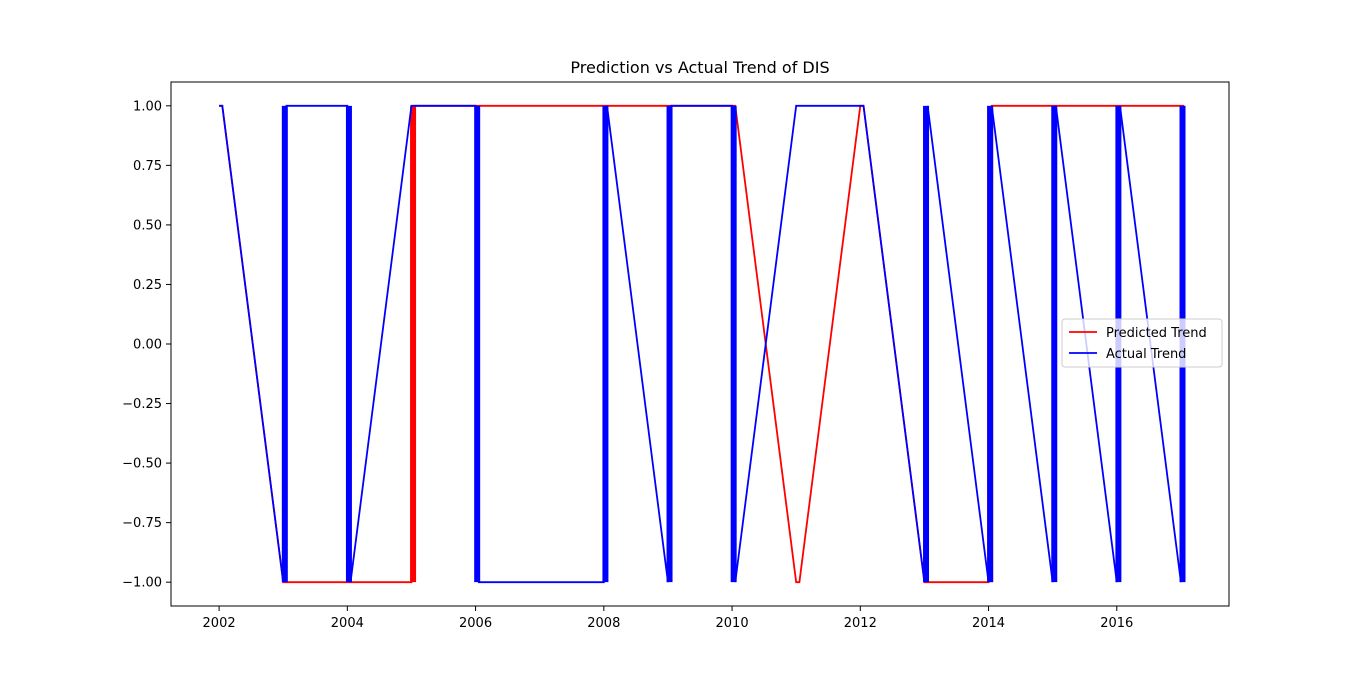 The height and width of the screenshot is (681, 1366). Describe the element at coordinates (699, 67) in the screenshot. I see `chart-title: Prediction vs Actual Trend of DIS` at that location.